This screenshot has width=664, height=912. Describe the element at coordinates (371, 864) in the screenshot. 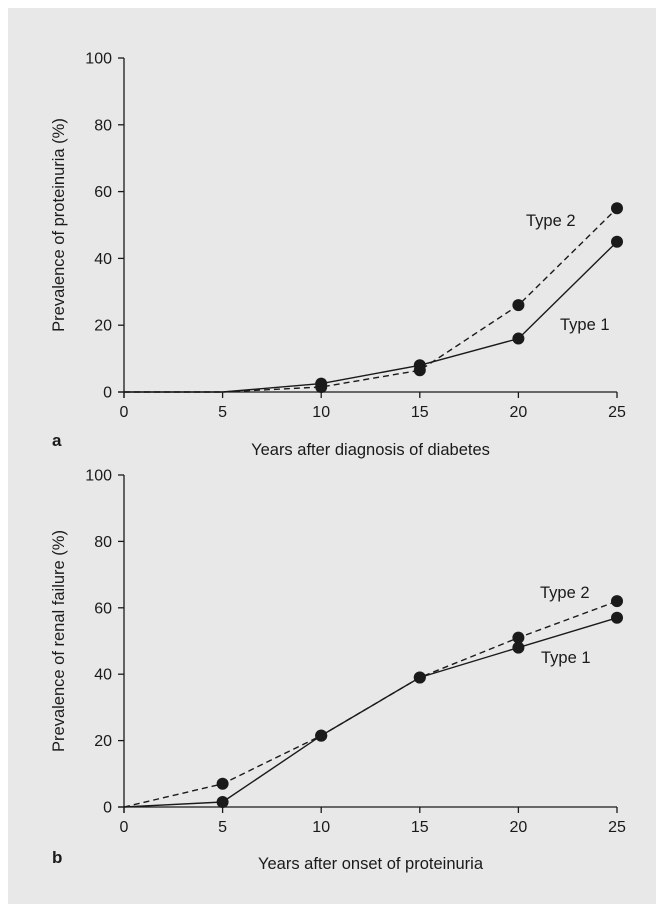

I see `x-axis-title: Years after onset of proteinuria` at that location.